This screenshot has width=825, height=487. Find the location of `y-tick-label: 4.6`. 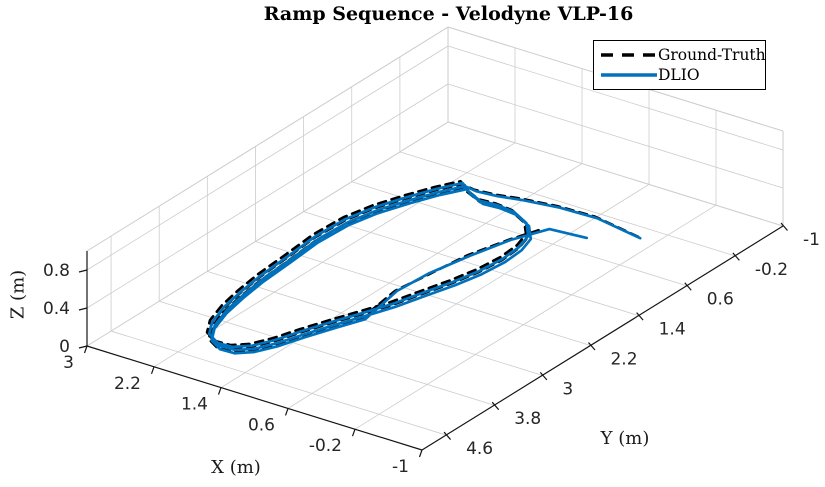

y-tick-label: 4.6 is located at coordinates (479, 449).